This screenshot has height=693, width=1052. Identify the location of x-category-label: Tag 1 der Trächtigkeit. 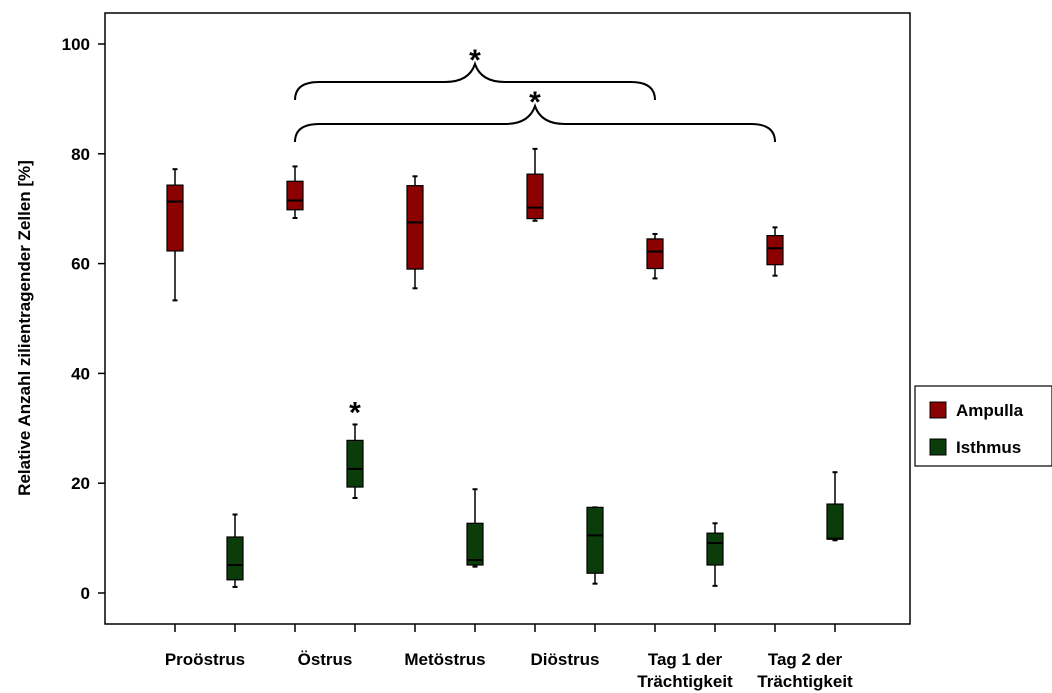
(685, 670).